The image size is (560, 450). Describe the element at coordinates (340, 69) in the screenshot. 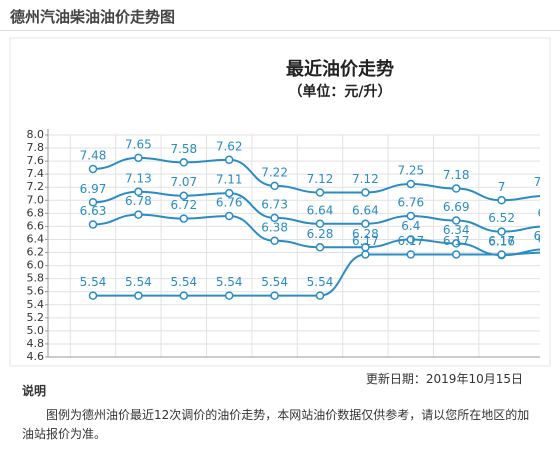

I see `chart-title: 最近油价走势` at that location.